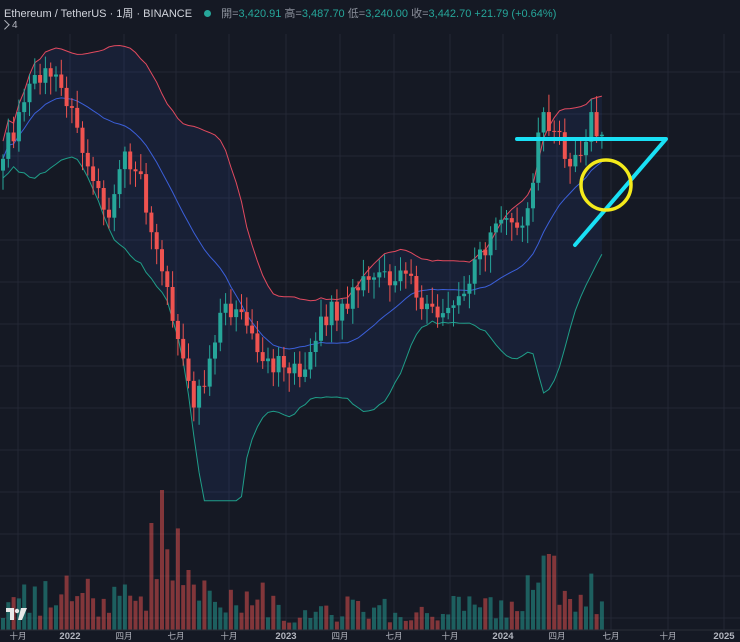 The image size is (740, 642). I want to click on high-label: 高=, so click(293, 14).